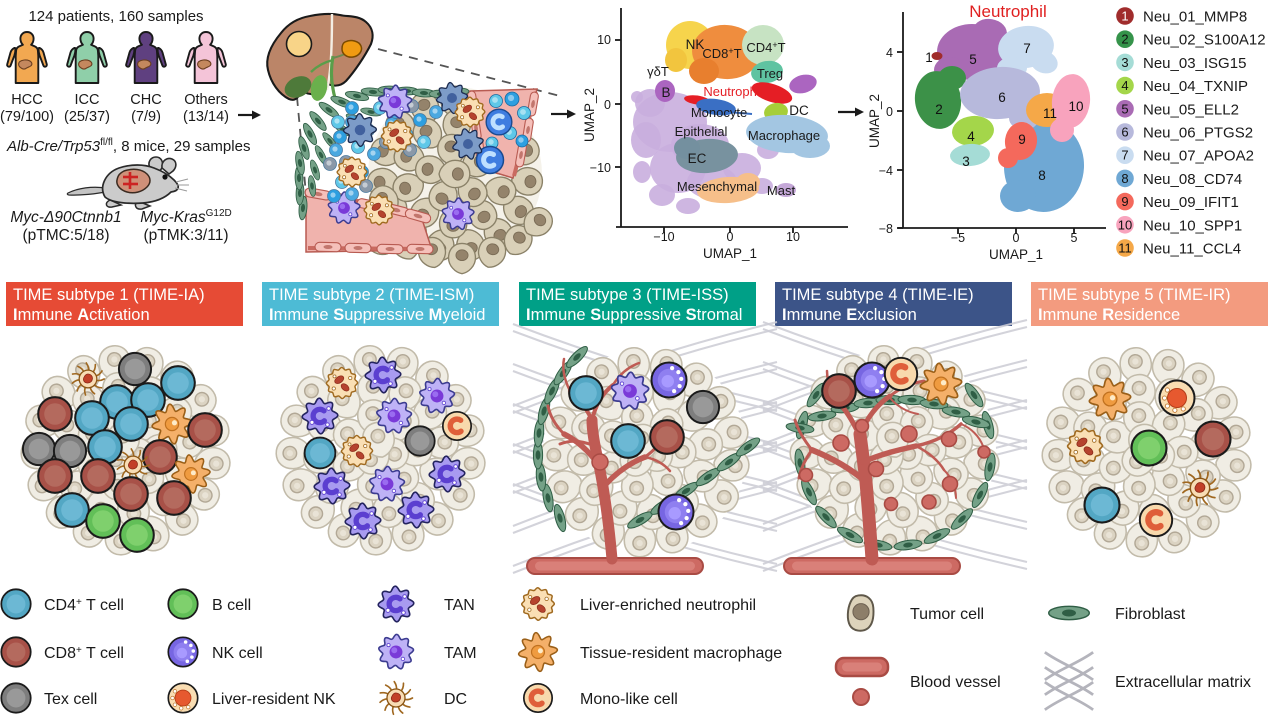 The height and width of the screenshot is (719, 1268). I want to click on svg-text: Fibroblast, so click(1150, 614).